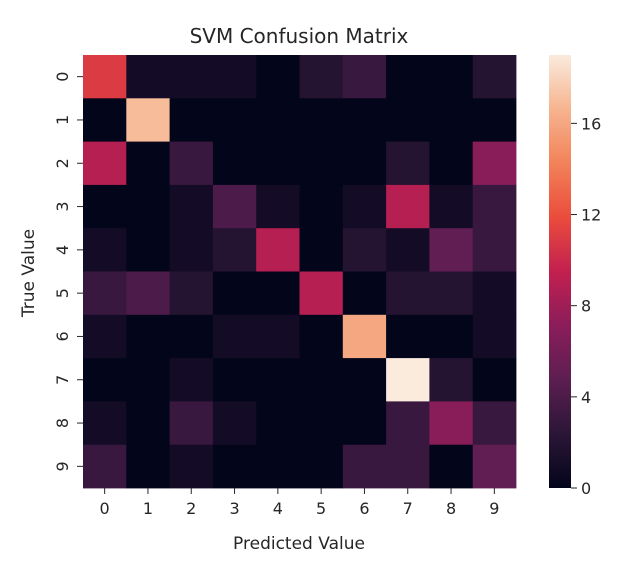 Image resolution: width=627 pixels, height=574 pixels. I want to click on y-tick-label: 6, so click(62, 336).